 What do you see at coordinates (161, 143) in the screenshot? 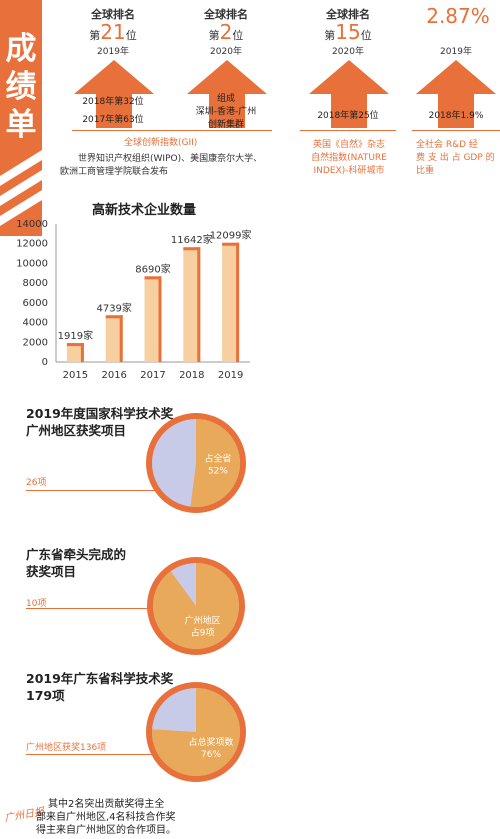
I see `gii-source-title: 全球创新指数(GII)` at bounding box center [161, 143].